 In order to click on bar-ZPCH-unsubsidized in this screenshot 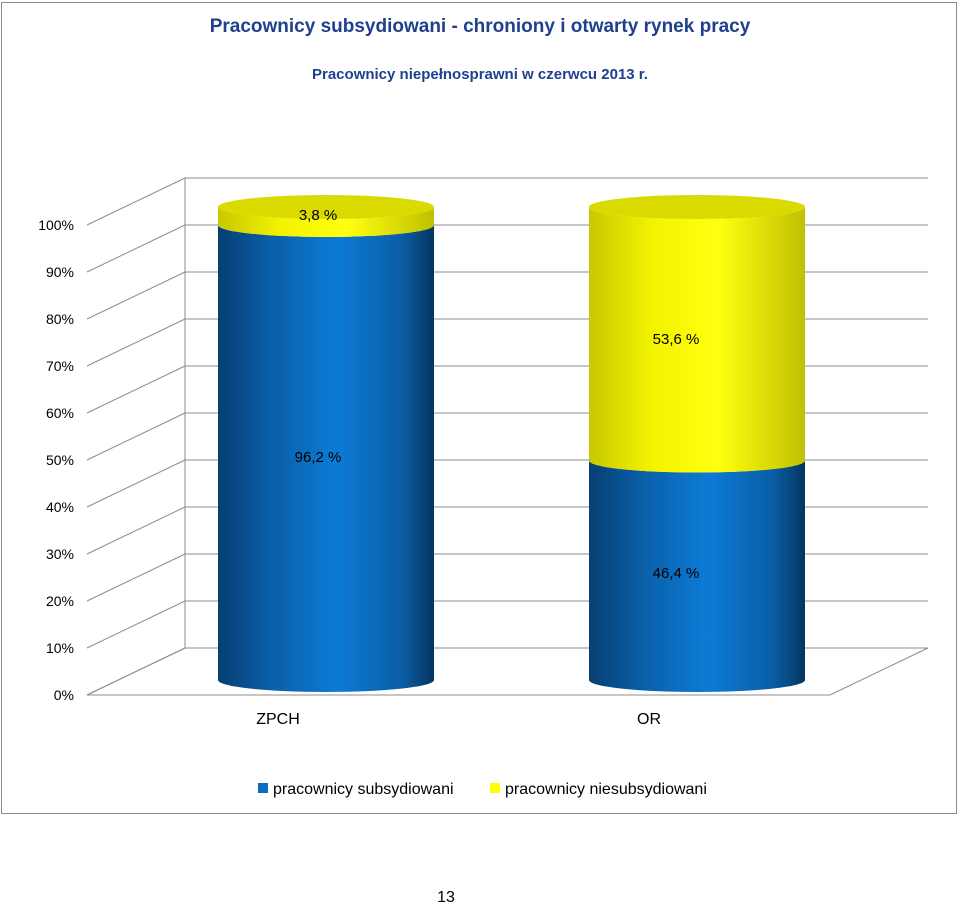, I will do `click(326, 222)`.